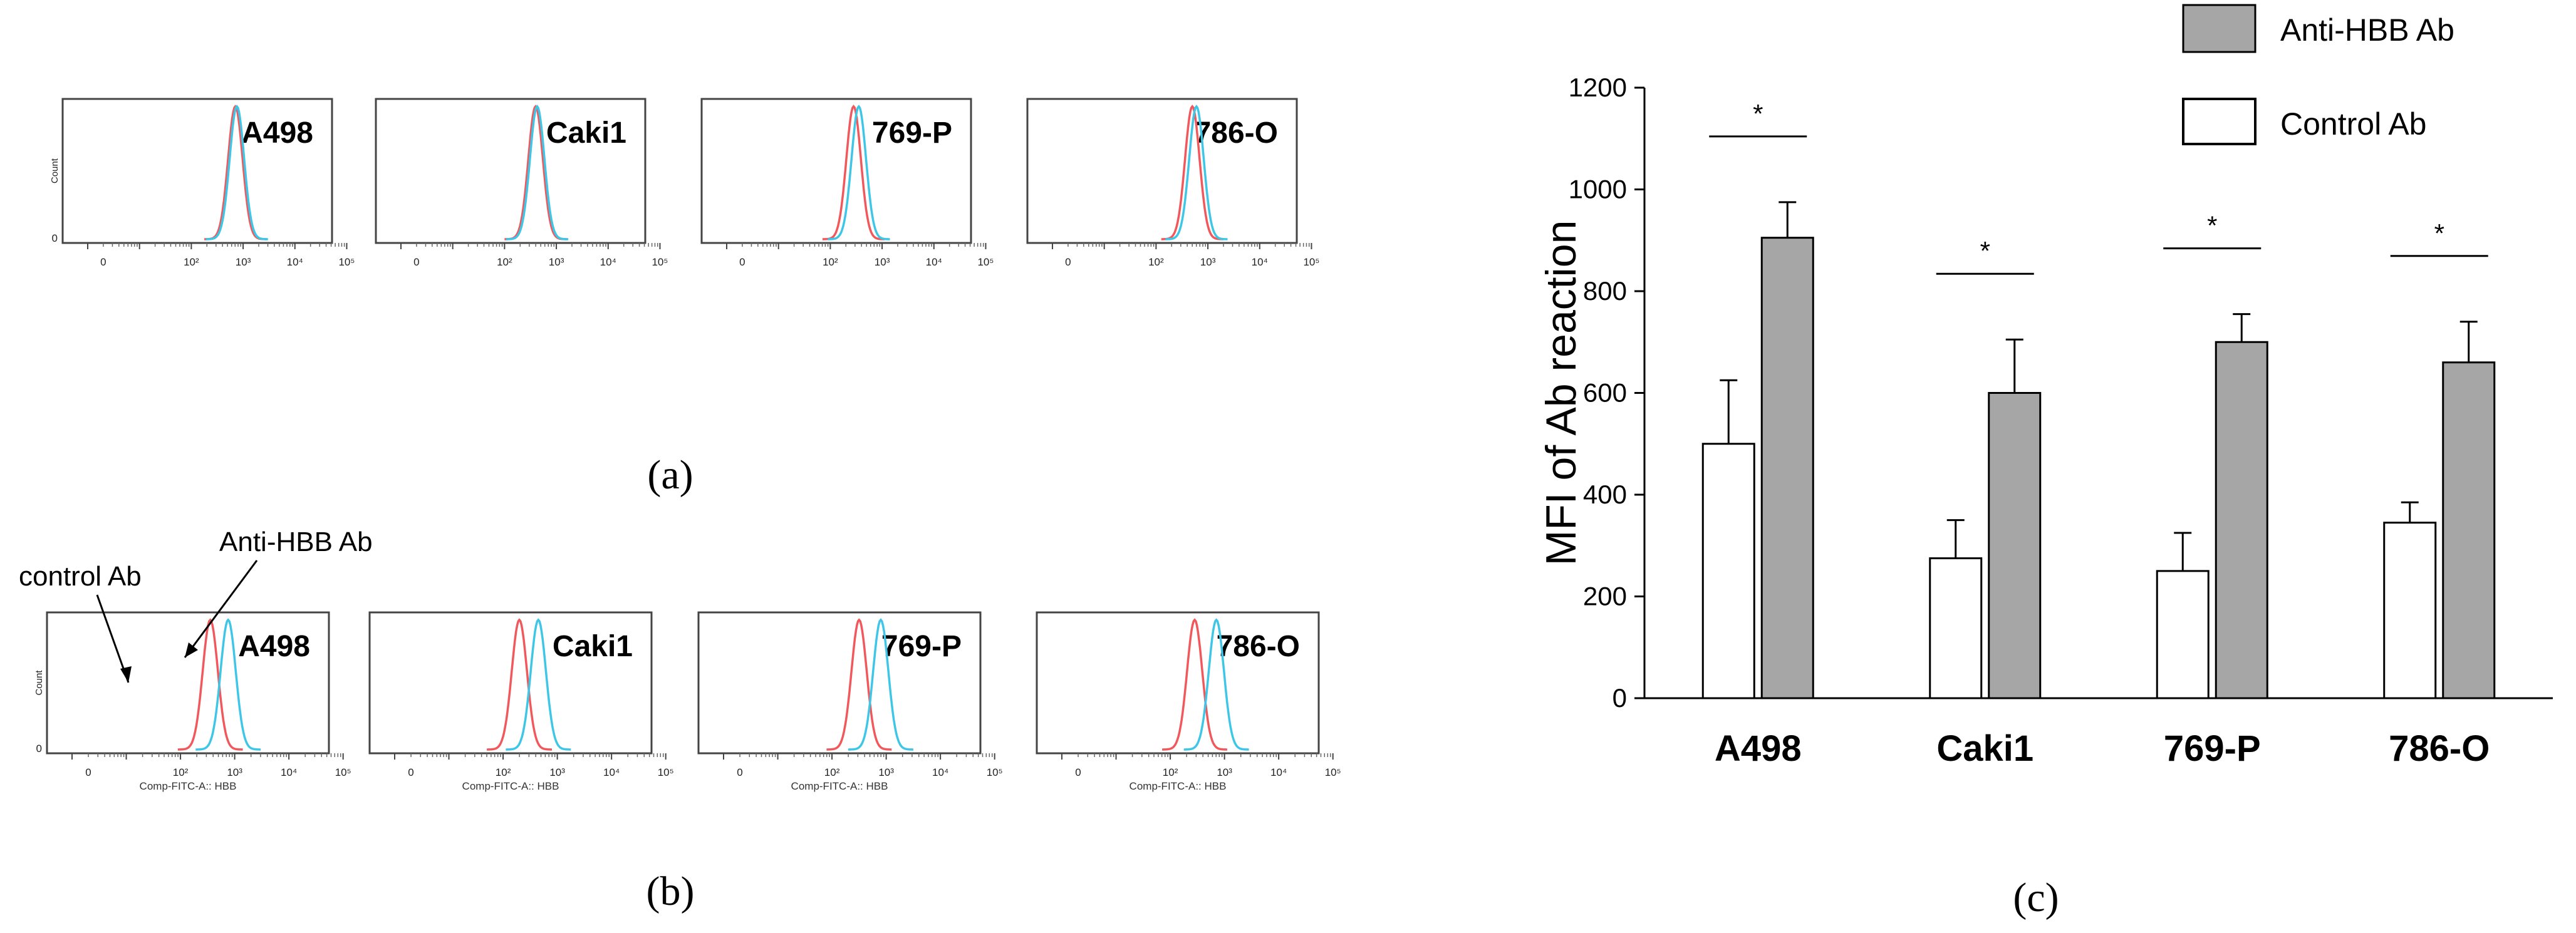  Describe the element at coordinates (1605, 596) in the screenshot. I see `y-tick-label: 200` at that location.